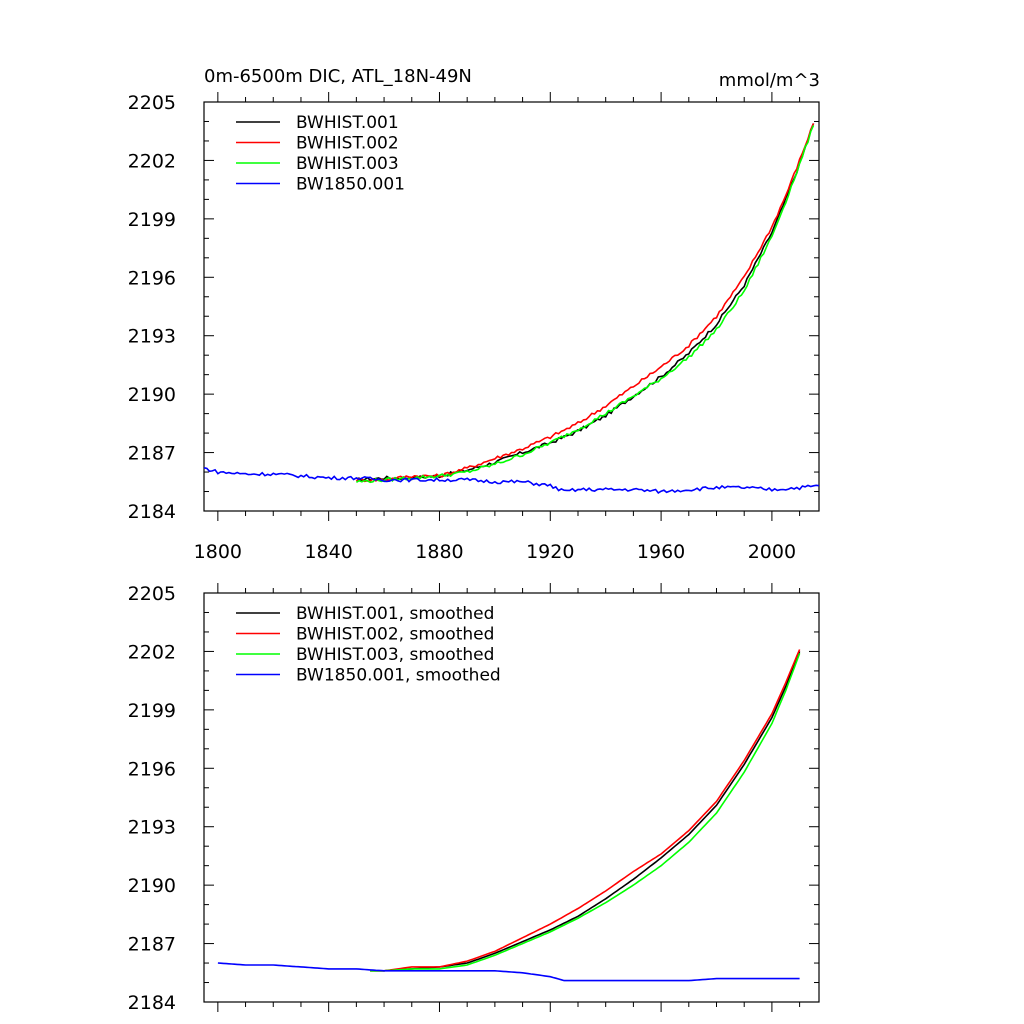  I want to click on x-tick-label: 1920, so click(550, 552).